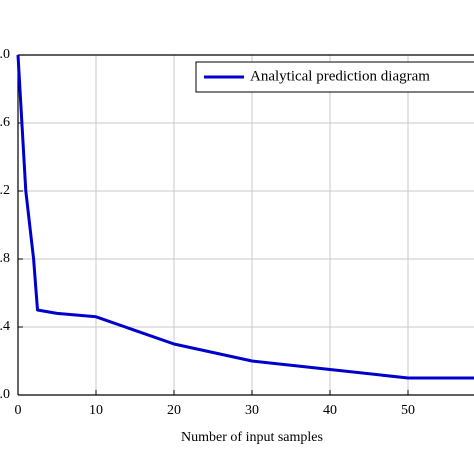  Describe the element at coordinates (18, 410) in the screenshot. I see `x-tick-label: 0` at that location.